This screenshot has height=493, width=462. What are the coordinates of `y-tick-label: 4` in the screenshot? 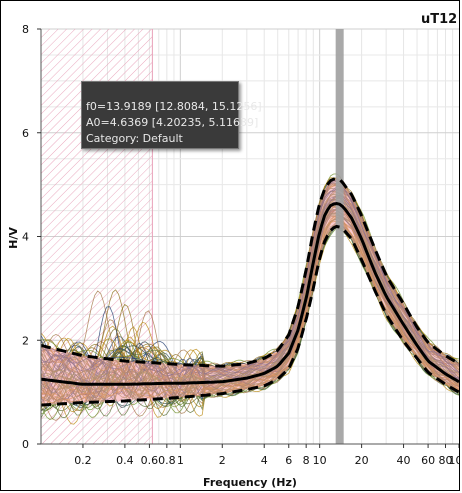 It's located at (25, 237).